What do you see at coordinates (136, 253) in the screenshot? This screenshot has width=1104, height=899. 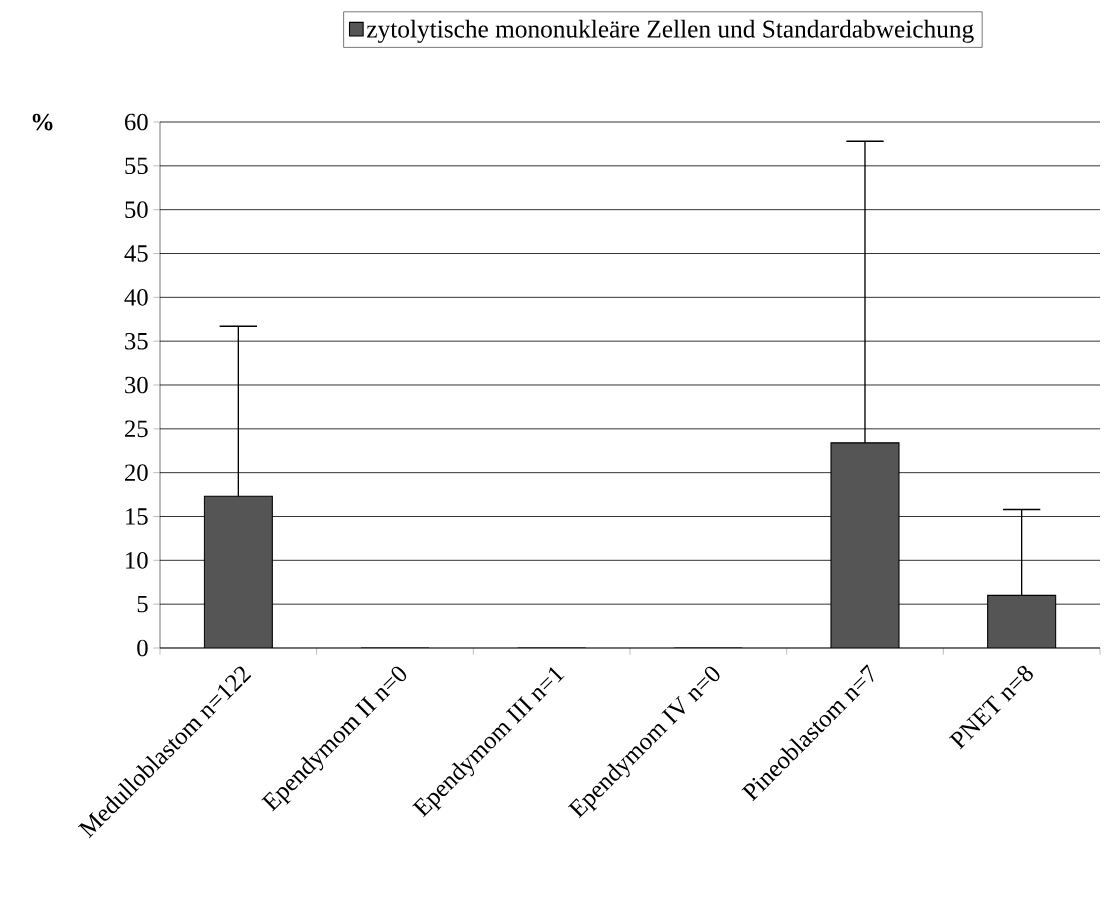 I see `y-tick-label: 45` at bounding box center [136, 253].